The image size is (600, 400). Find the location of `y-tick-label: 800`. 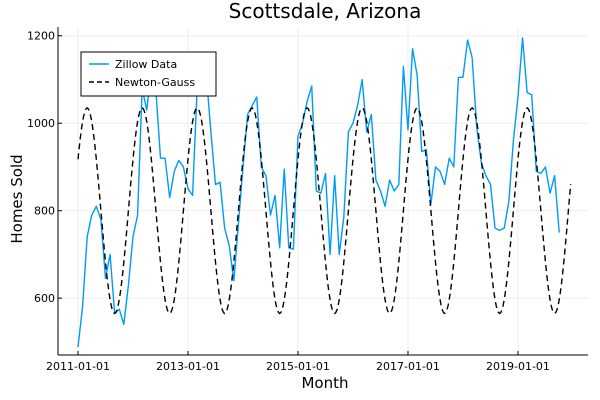

y-tick-label: 800 is located at coordinates (44, 211).